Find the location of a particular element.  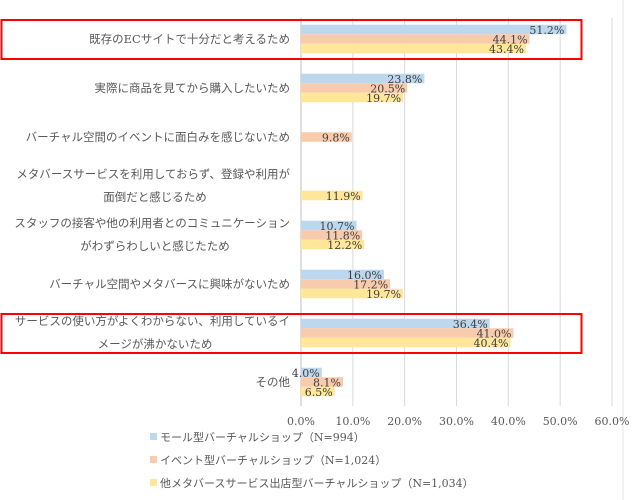

category-label: メージが沸かないため is located at coordinates (155, 344).